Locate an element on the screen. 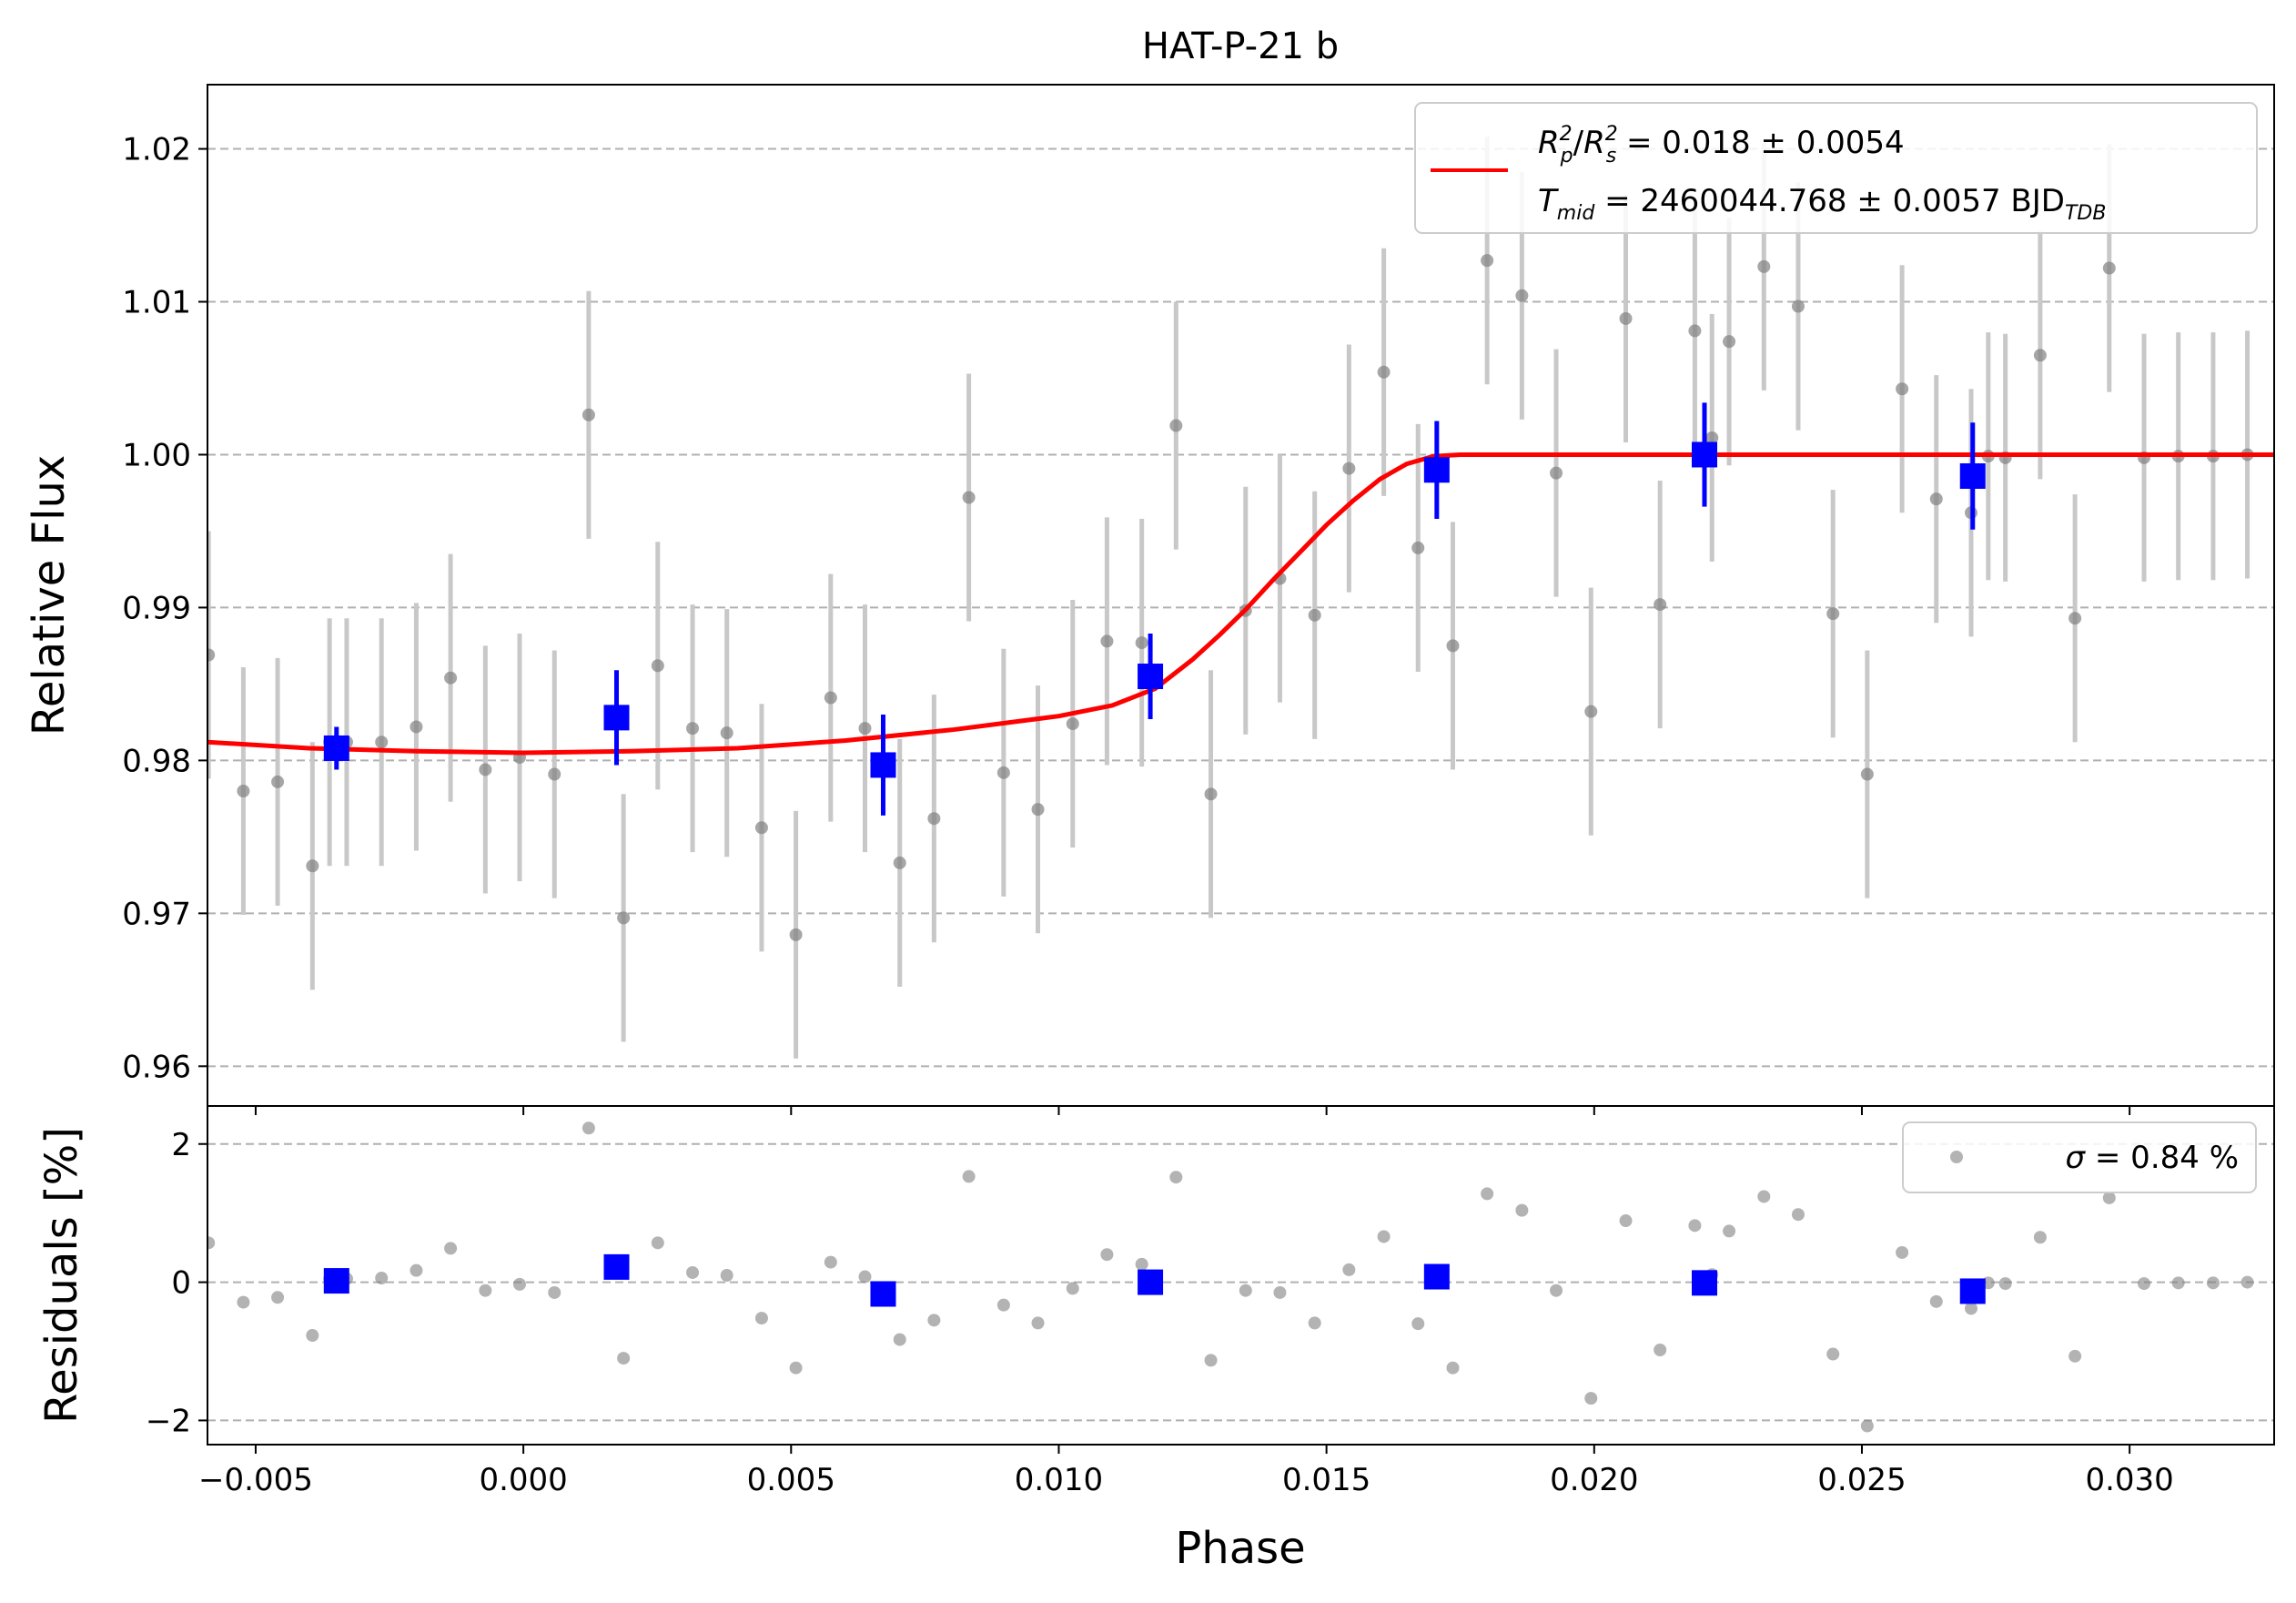 This screenshot has width=2296, height=1603. res-y-tick-label: 0 is located at coordinates (181, 1283).